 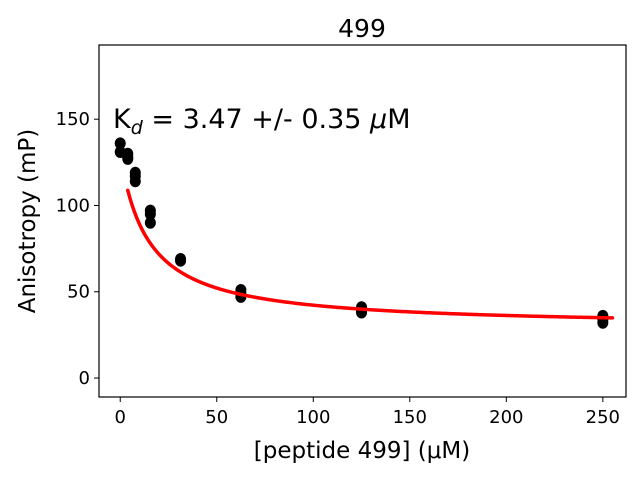 I want to click on kd-unit: M, so click(x=398, y=119).